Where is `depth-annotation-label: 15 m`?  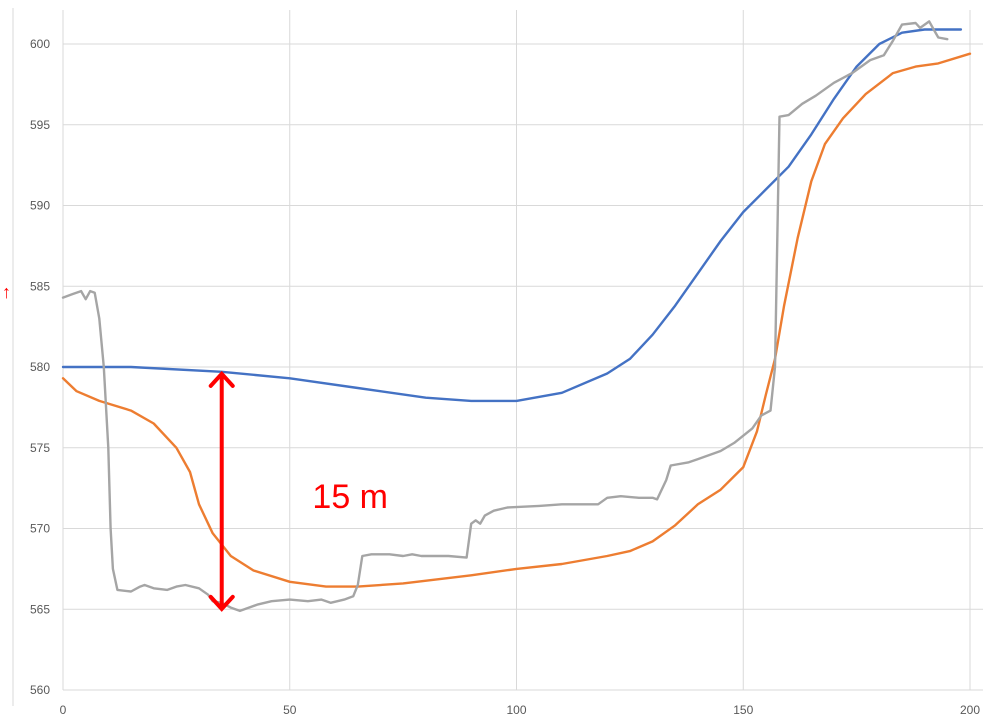
depth-annotation-label: 15 m is located at coordinates (350, 497).